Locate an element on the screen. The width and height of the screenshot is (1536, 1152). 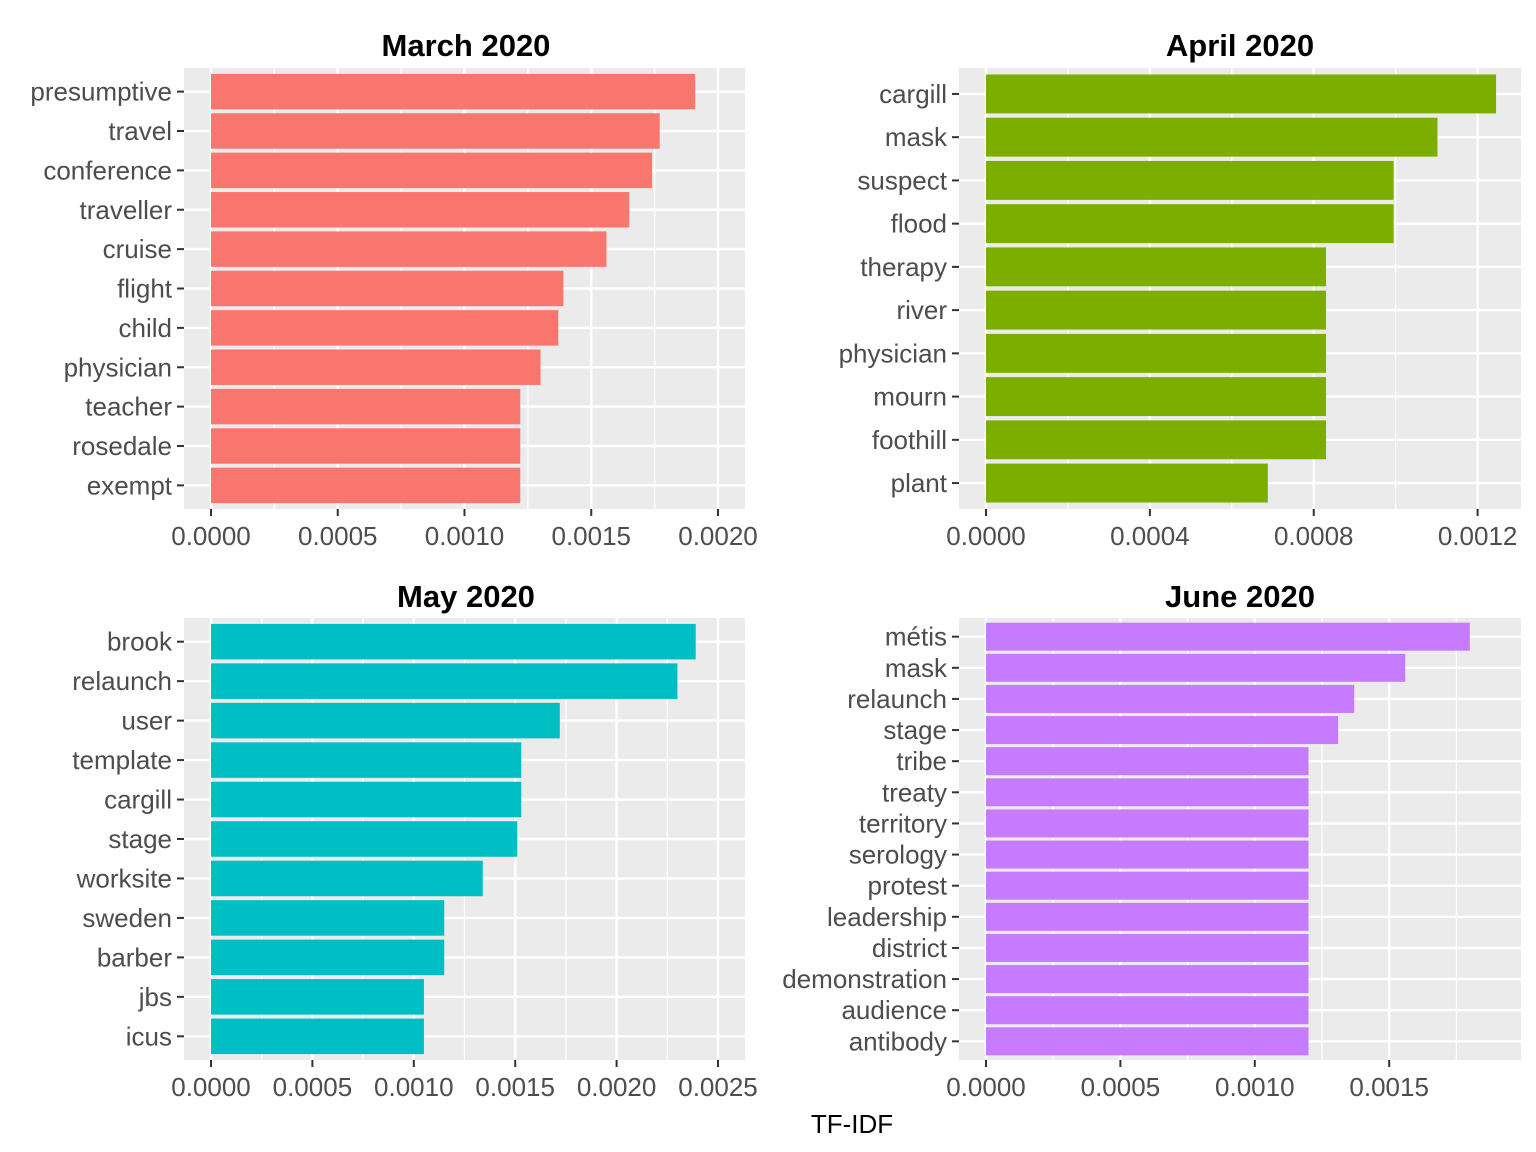
category-label: travel is located at coordinates (140, 131).